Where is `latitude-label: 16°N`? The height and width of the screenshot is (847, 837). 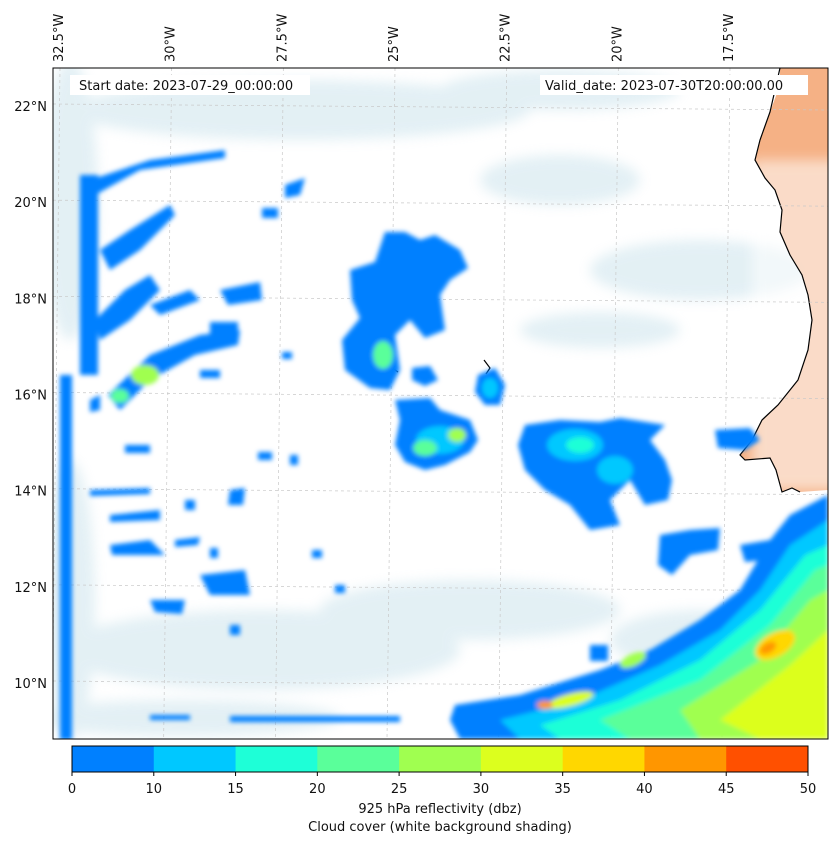 latitude-label: 16°N is located at coordinates (30, 396).